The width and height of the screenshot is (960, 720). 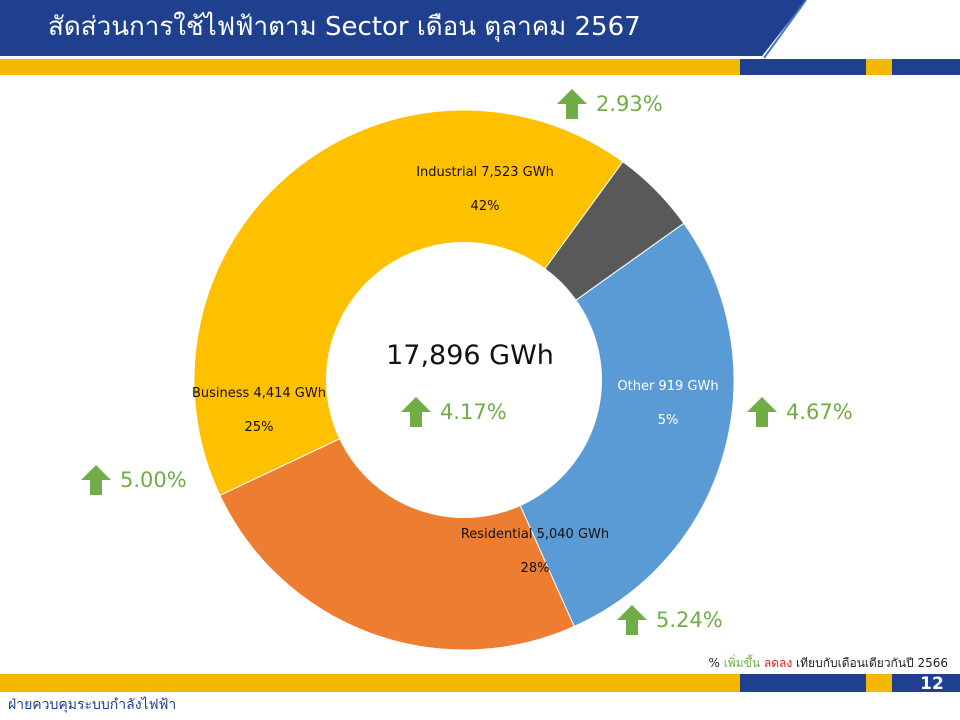 I want to click on other-value-label: Other 919 GWh, so click(x=668, y=386).